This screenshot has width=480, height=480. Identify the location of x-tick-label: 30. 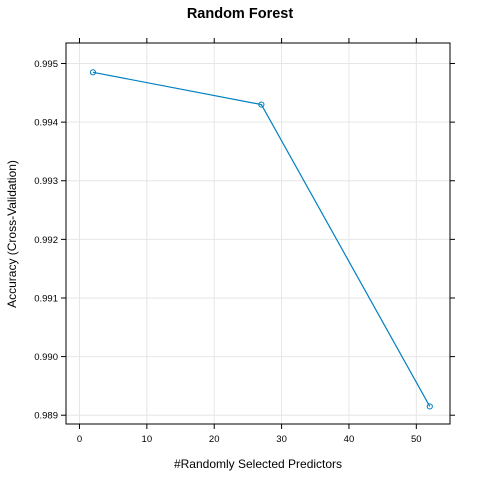
(281, 439).